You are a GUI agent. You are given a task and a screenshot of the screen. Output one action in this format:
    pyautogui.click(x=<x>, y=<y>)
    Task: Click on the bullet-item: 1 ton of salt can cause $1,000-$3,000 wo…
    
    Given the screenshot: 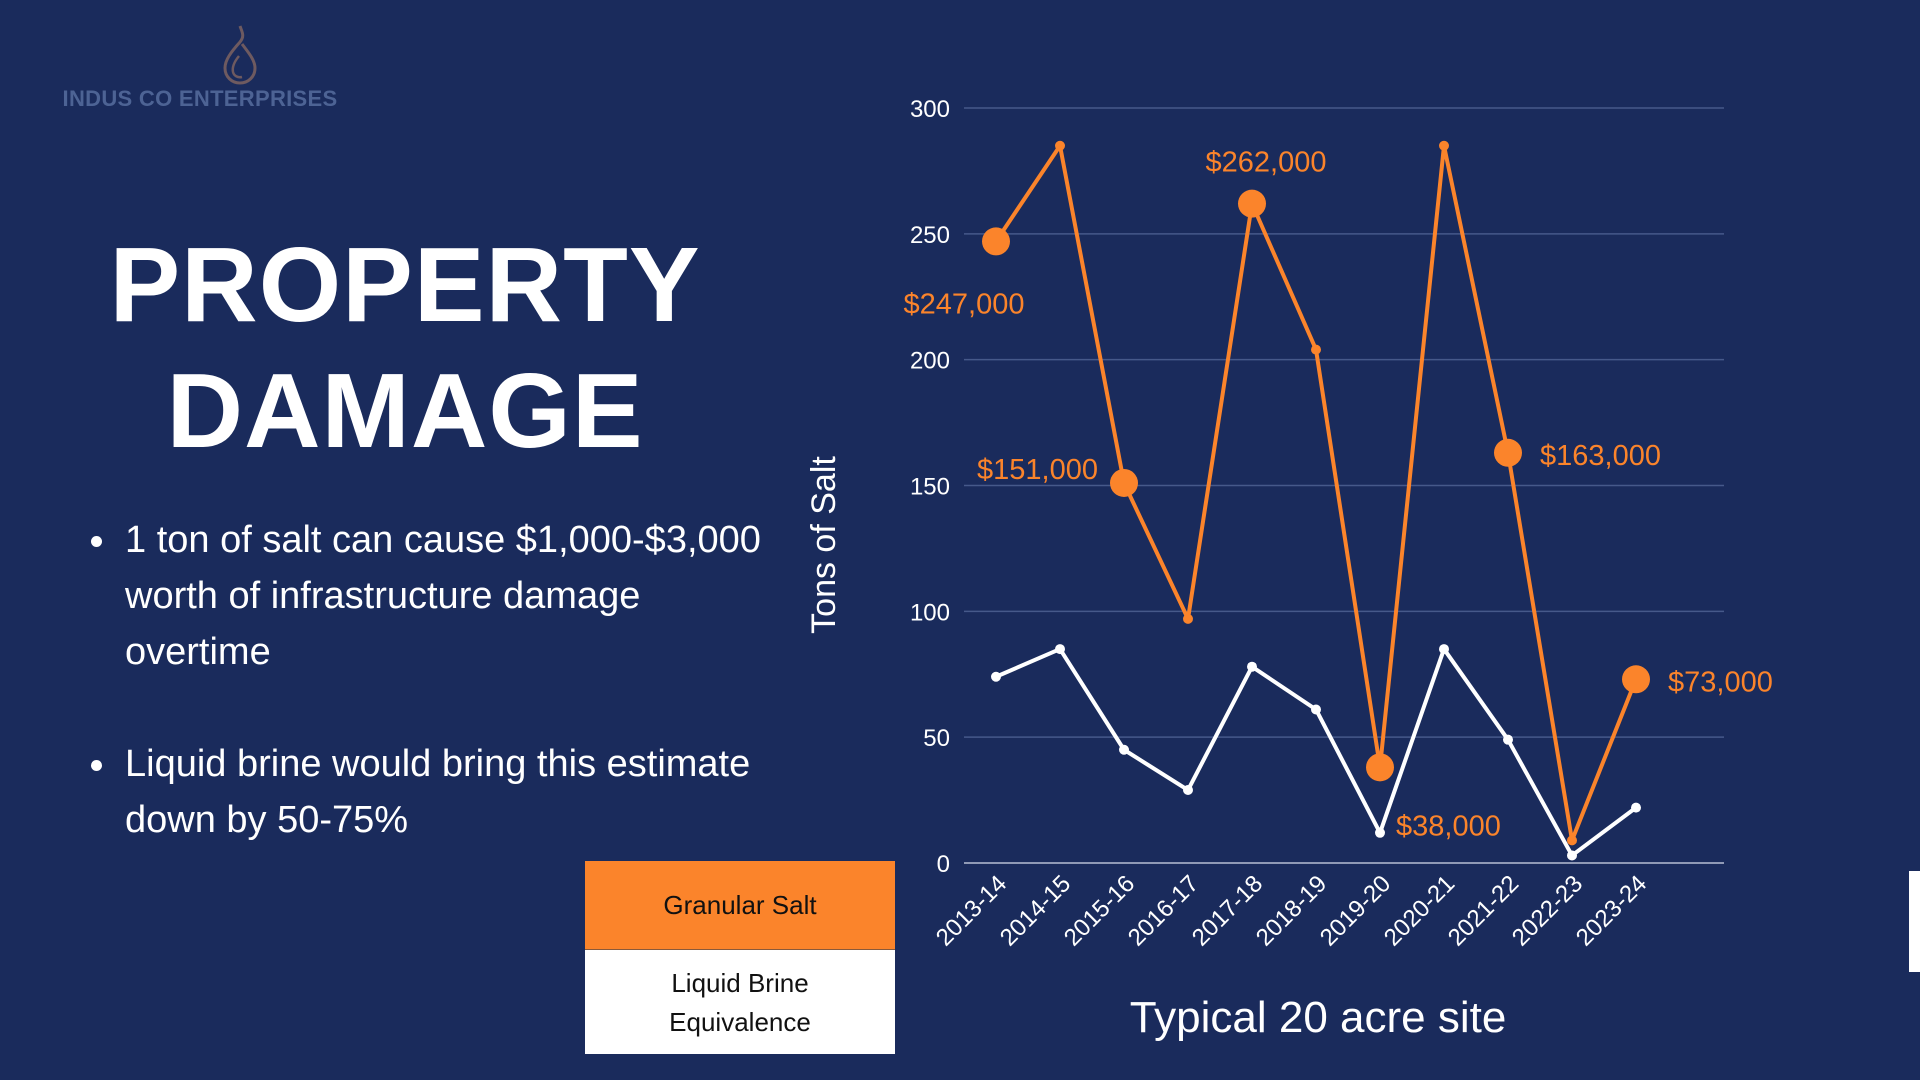 What is the action you would take?
    pyautogui.click(x=428, y=596)
    